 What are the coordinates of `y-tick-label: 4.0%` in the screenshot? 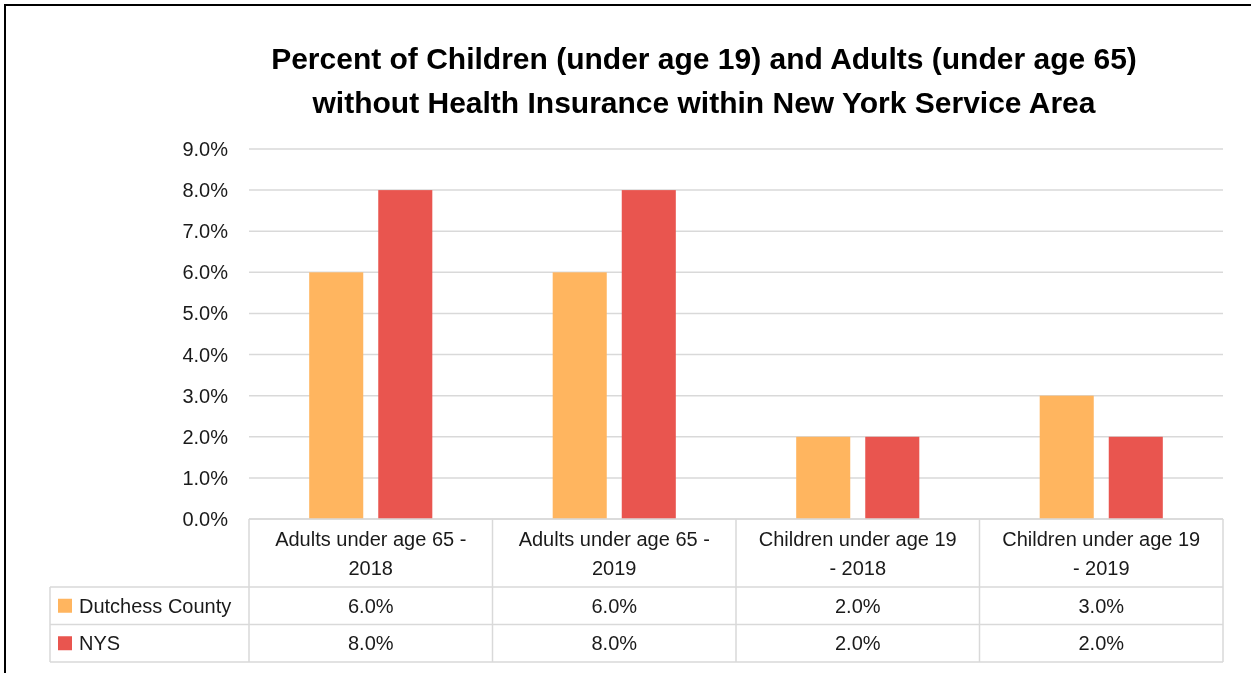 It's located at (205, 354).